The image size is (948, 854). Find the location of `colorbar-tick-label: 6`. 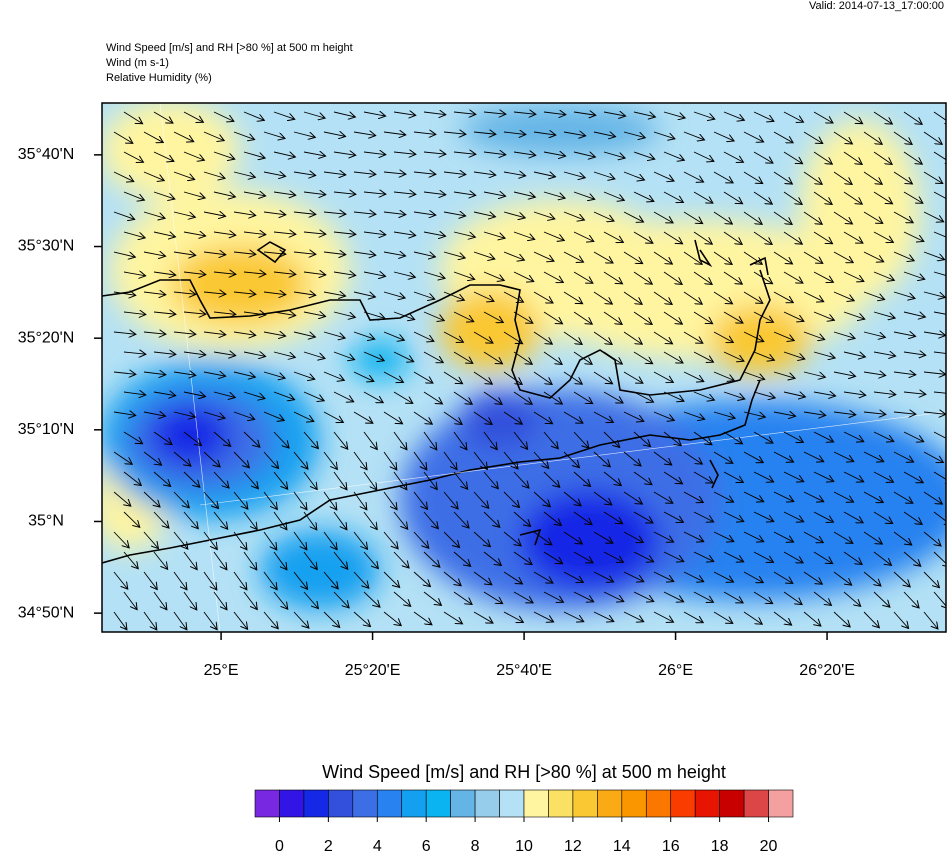

colorbar-tick-label: 6 is located at coordinates (426, 846).